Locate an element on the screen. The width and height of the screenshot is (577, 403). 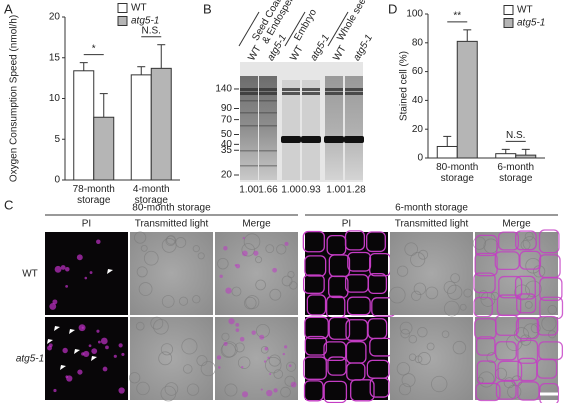
significance-label: ** is located at coordinates (457, 15).